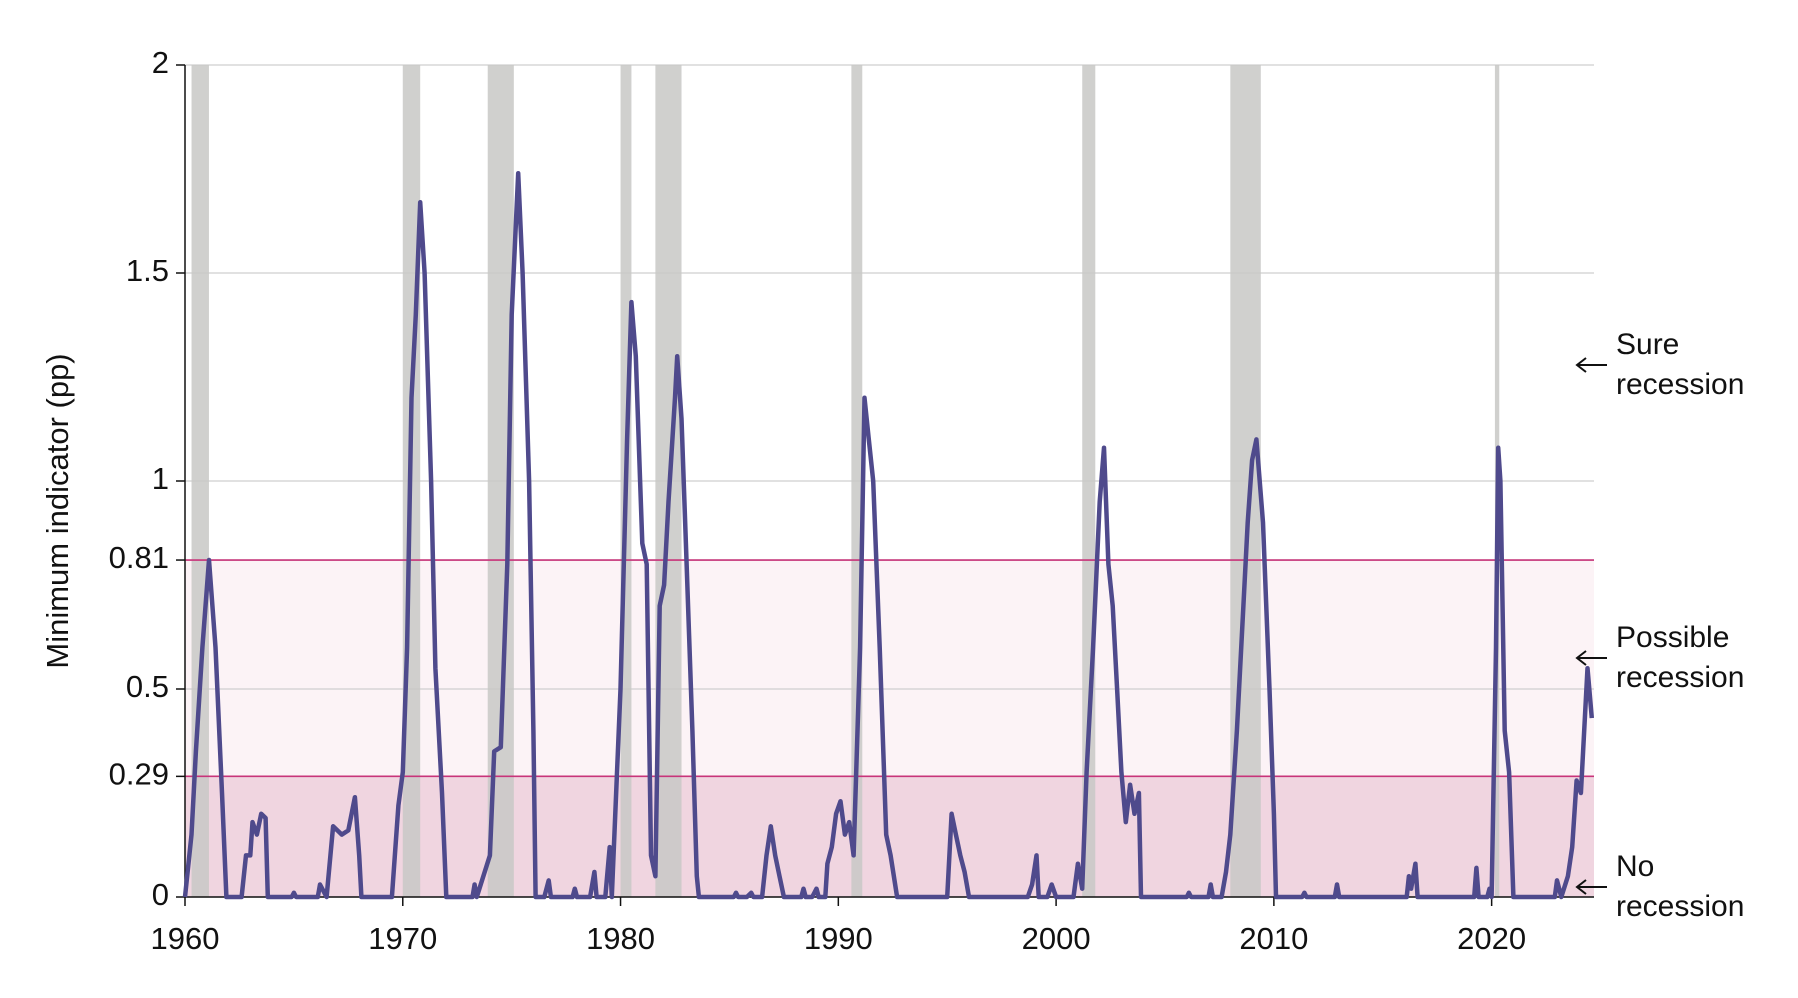  Describe the element at coordinates (185, 938) in the screenshot. I see `x-tick-label: 1960` at that location.